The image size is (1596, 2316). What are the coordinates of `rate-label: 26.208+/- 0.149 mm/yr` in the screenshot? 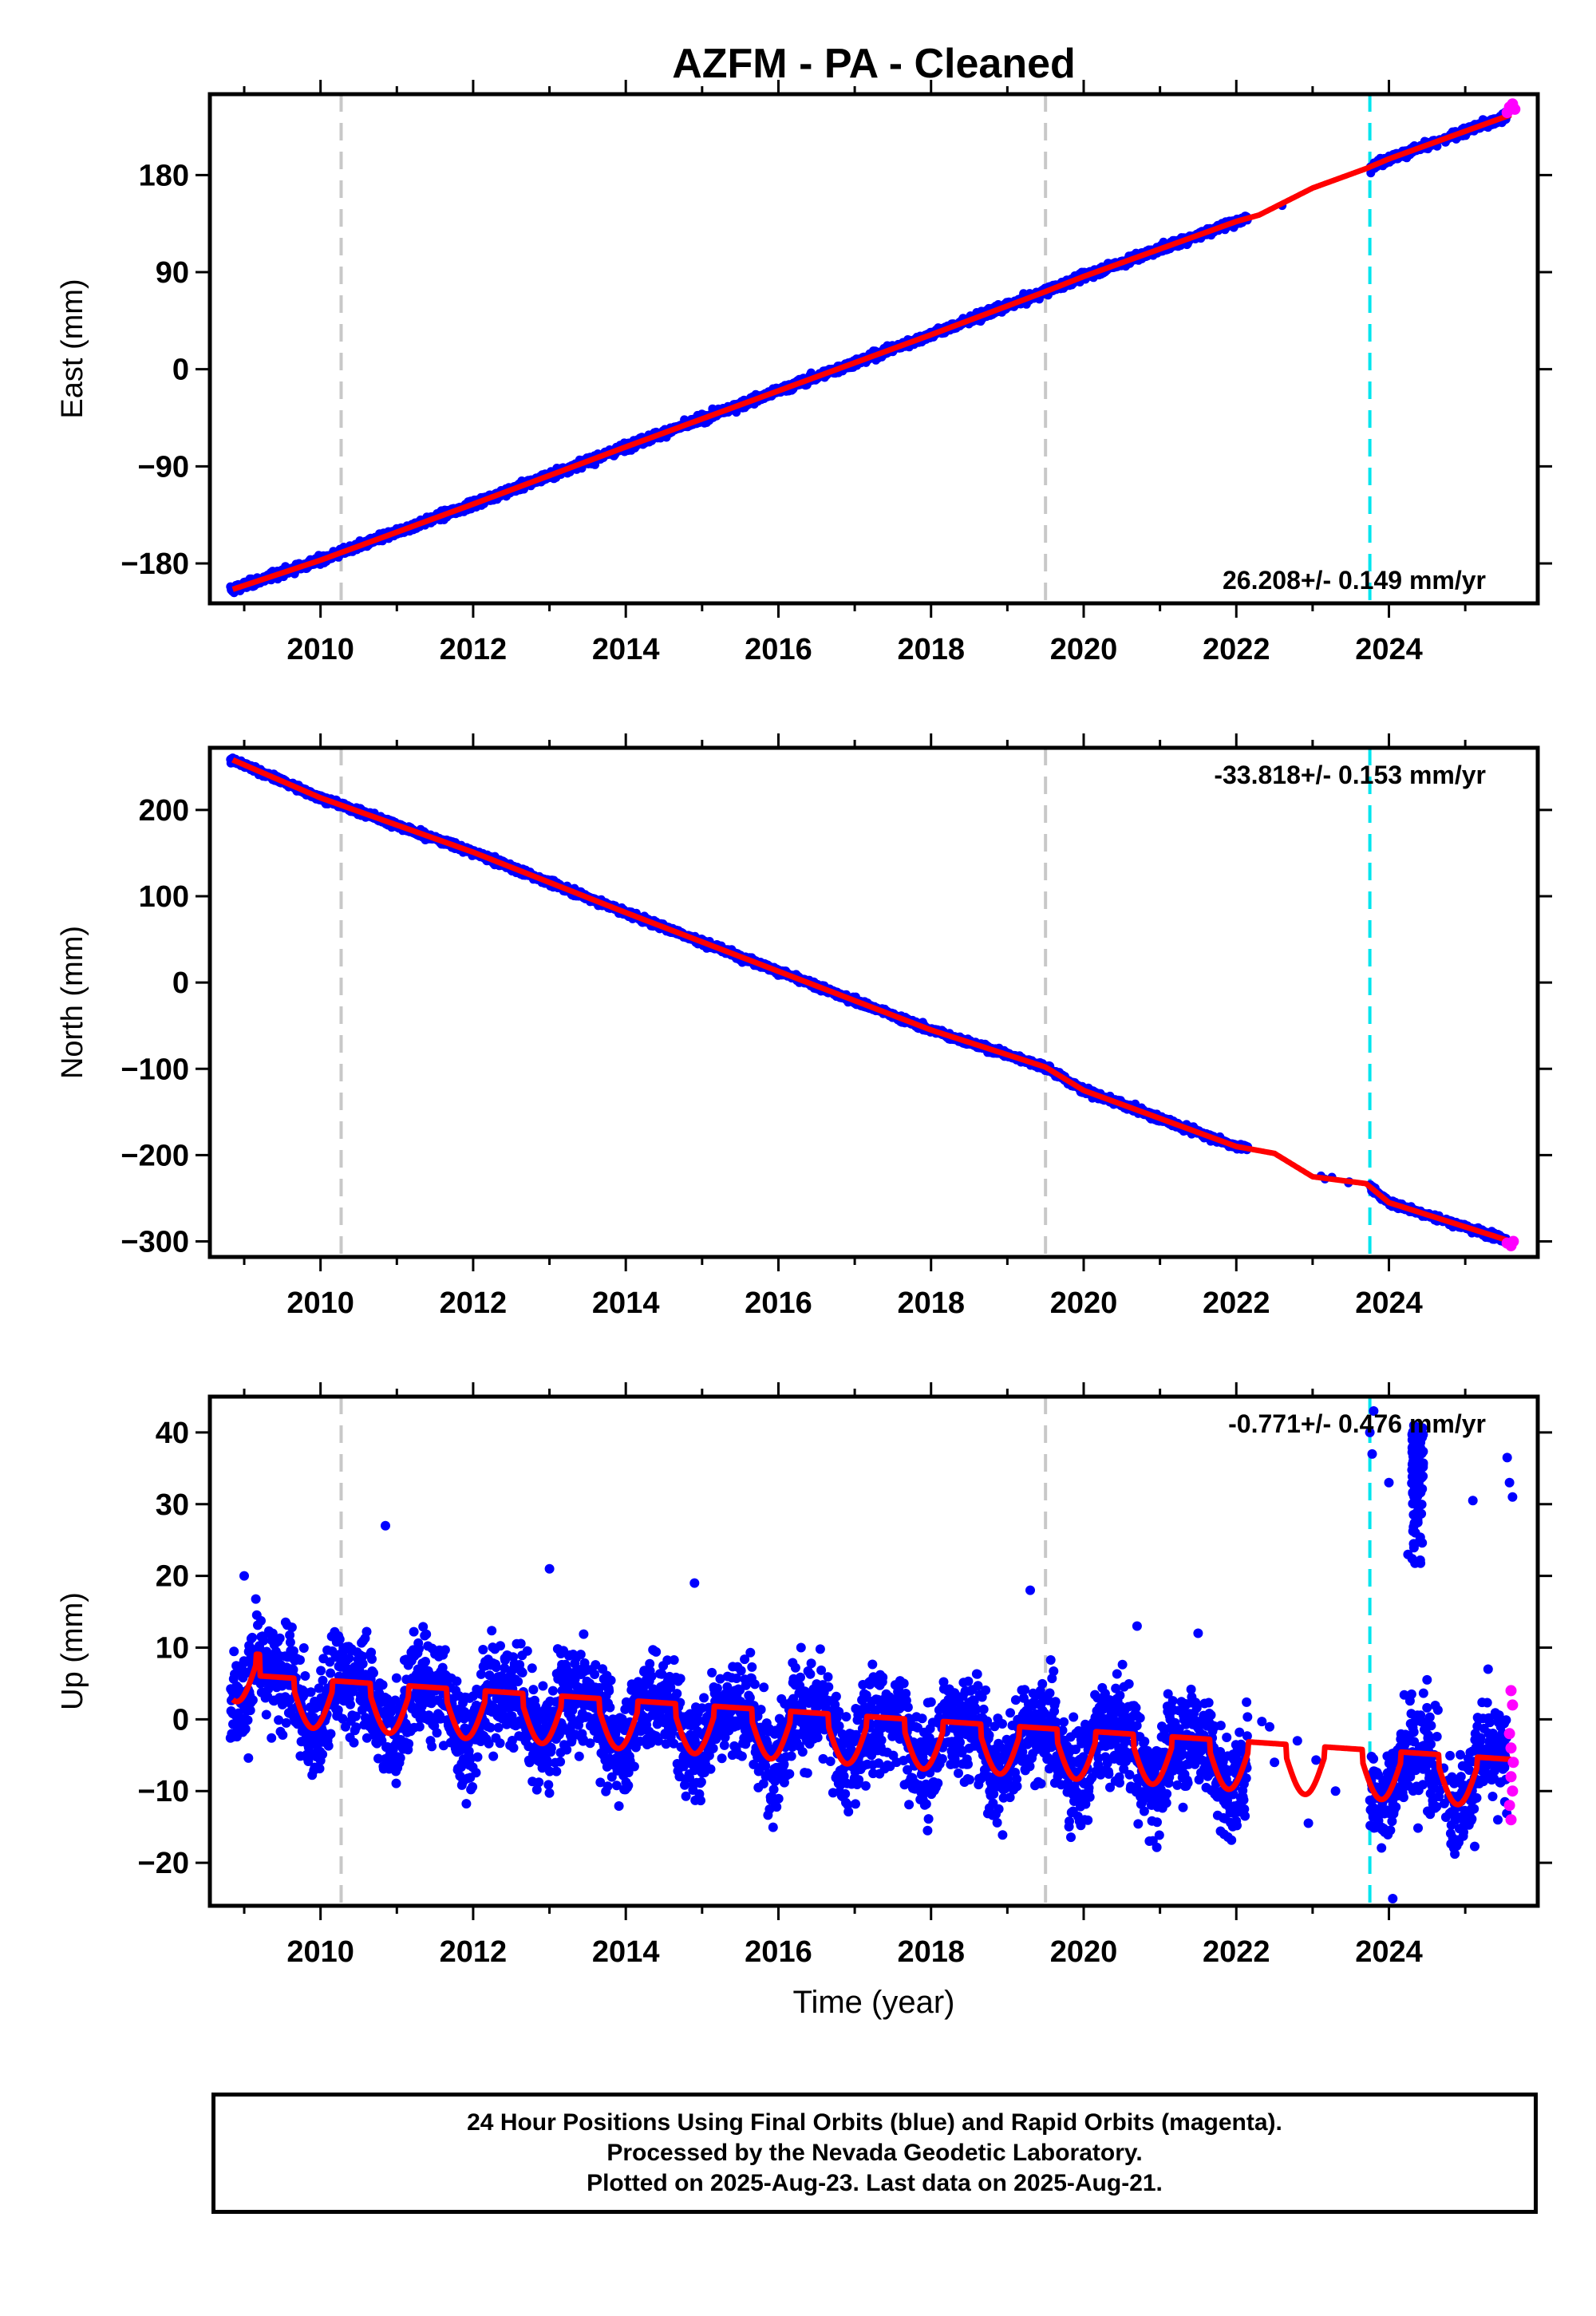 It's located at (1354, 580).